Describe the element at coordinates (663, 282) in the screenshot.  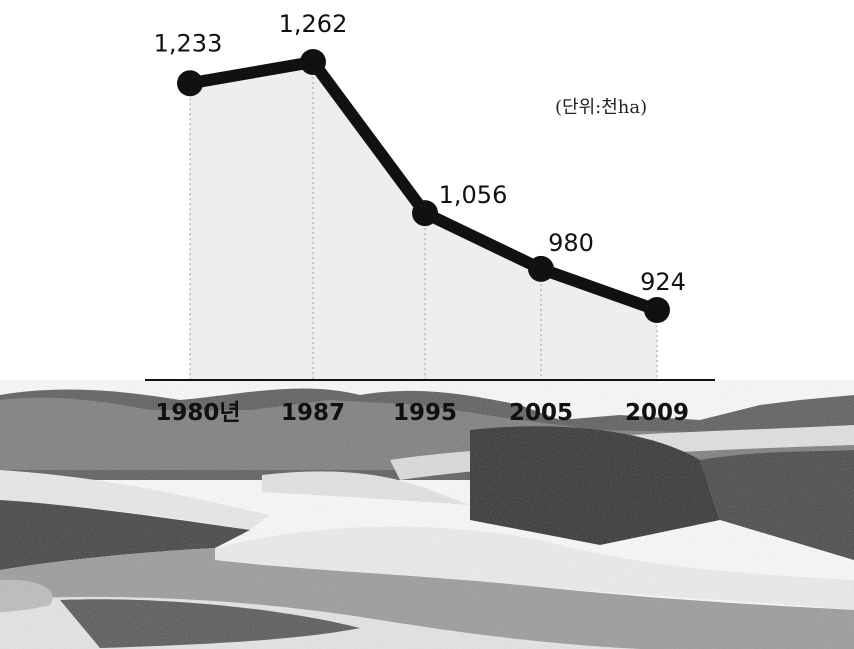
I see `data-label: 924` at that location.